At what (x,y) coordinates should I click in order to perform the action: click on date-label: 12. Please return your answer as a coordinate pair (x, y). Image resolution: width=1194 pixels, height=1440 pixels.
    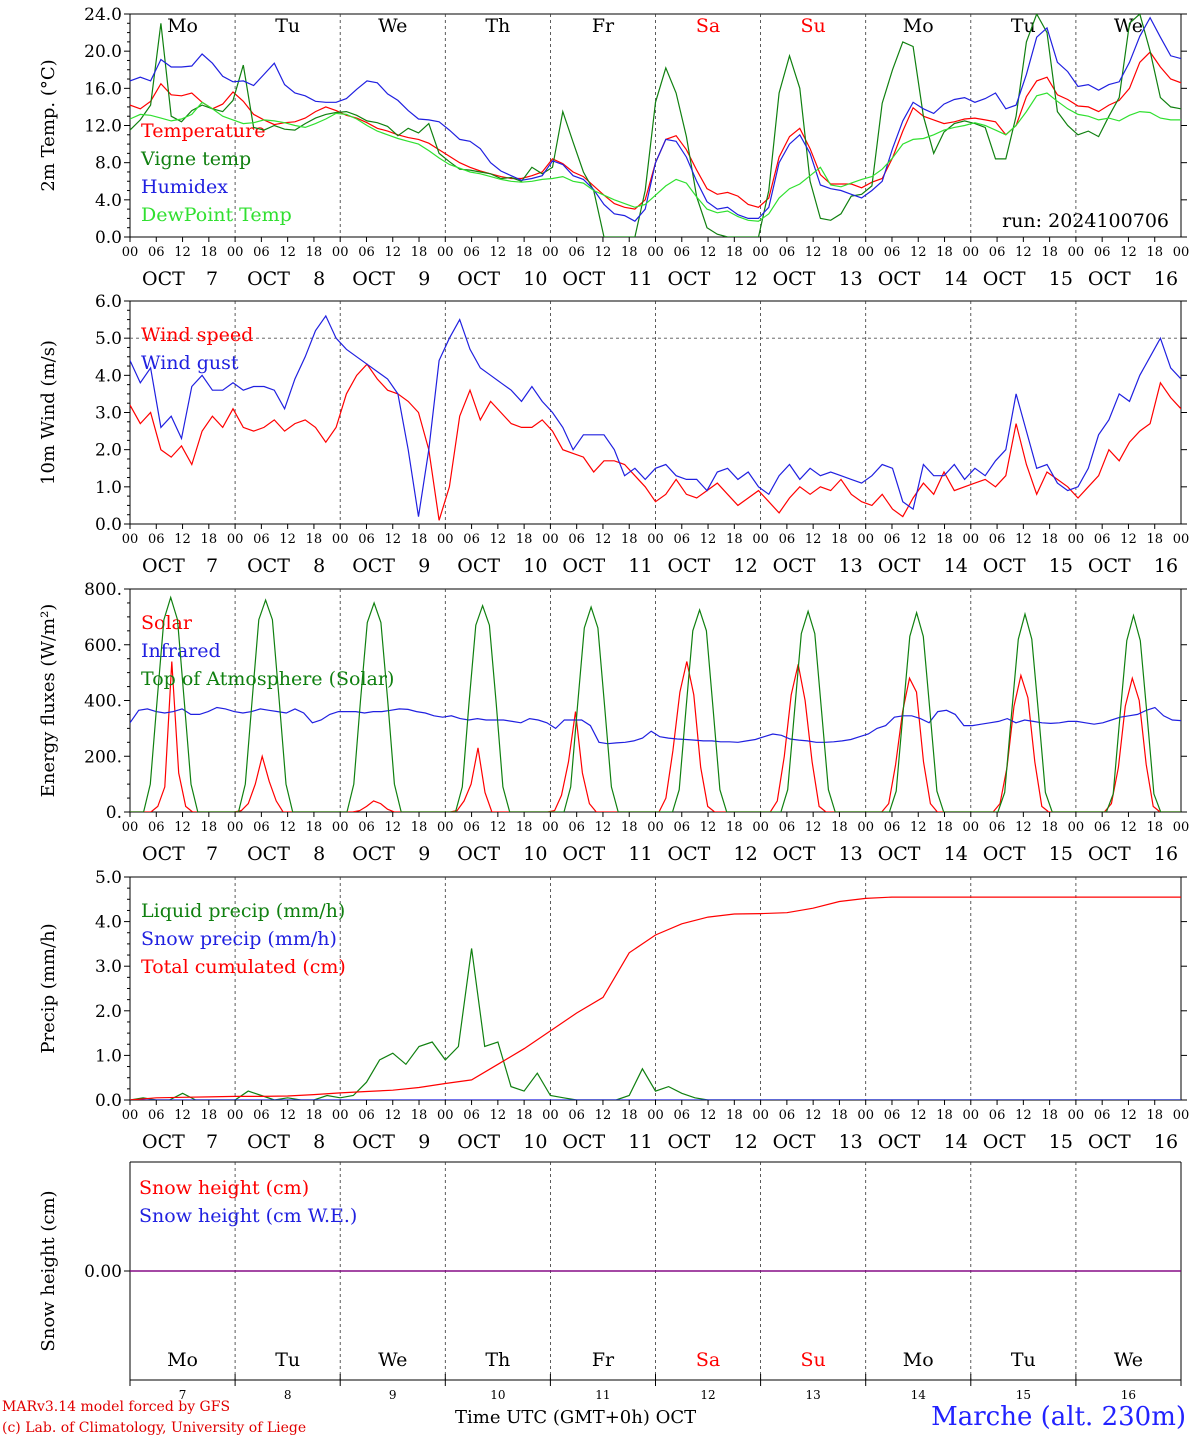
    Looking at the image, I should click on (746, 854).